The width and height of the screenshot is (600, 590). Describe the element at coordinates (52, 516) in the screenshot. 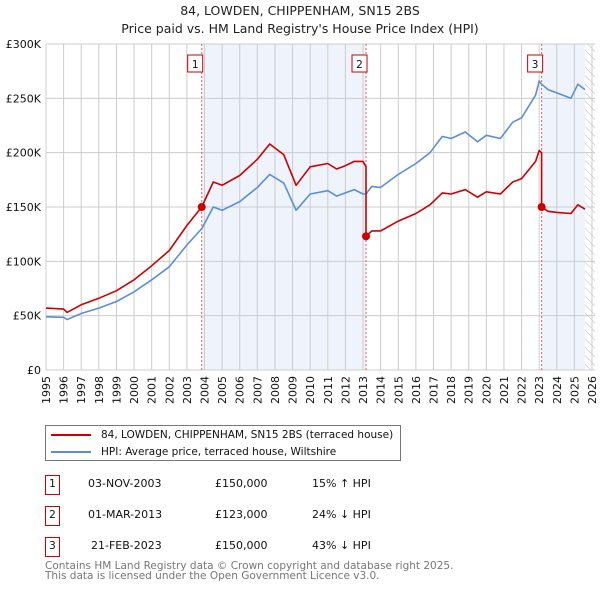

I see `sale-number-badge: 2` at that location.